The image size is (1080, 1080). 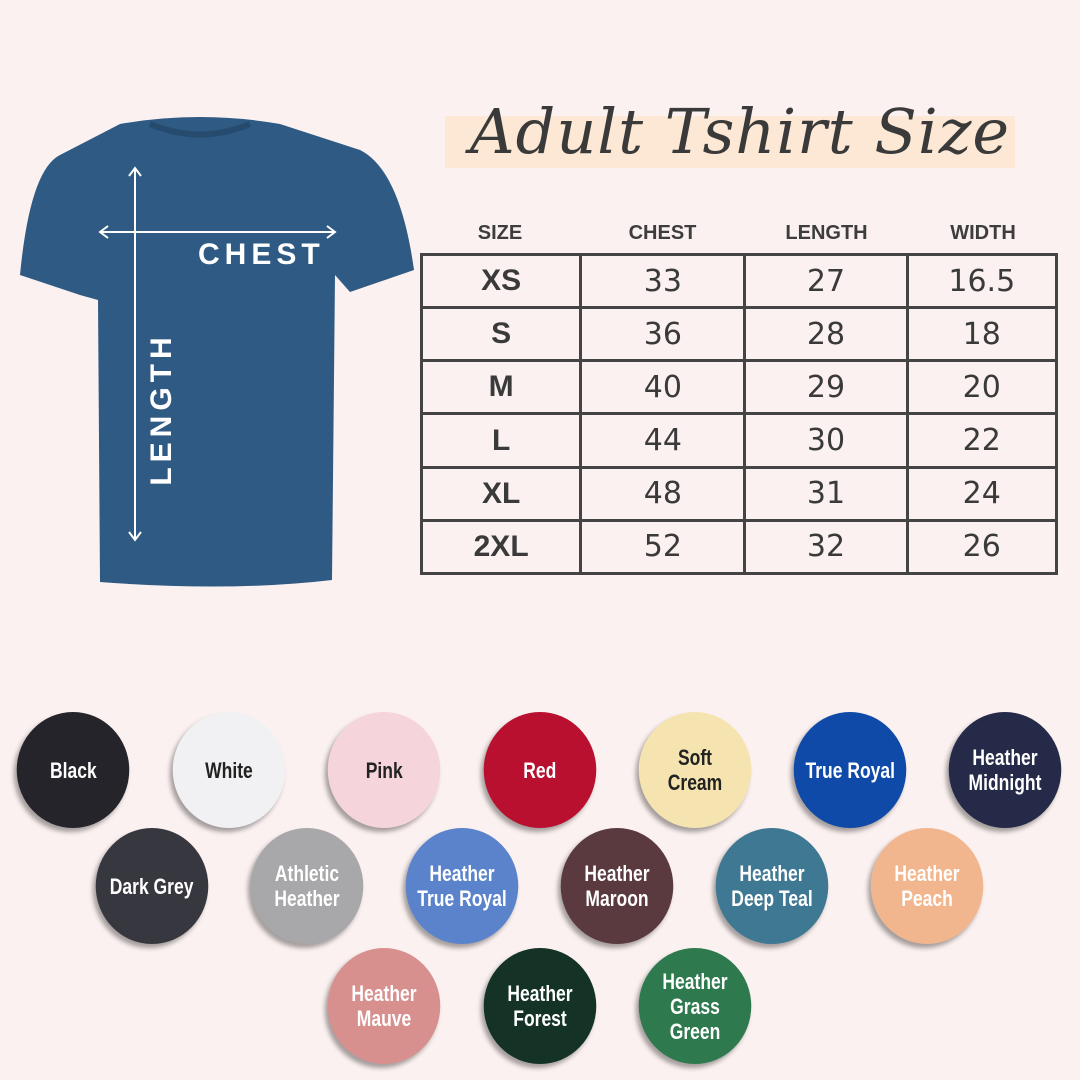 What do you see at coordinates (161, 409) in the screenshot?
I see `length-label: LENGTH` at bounding box center [161, 409].